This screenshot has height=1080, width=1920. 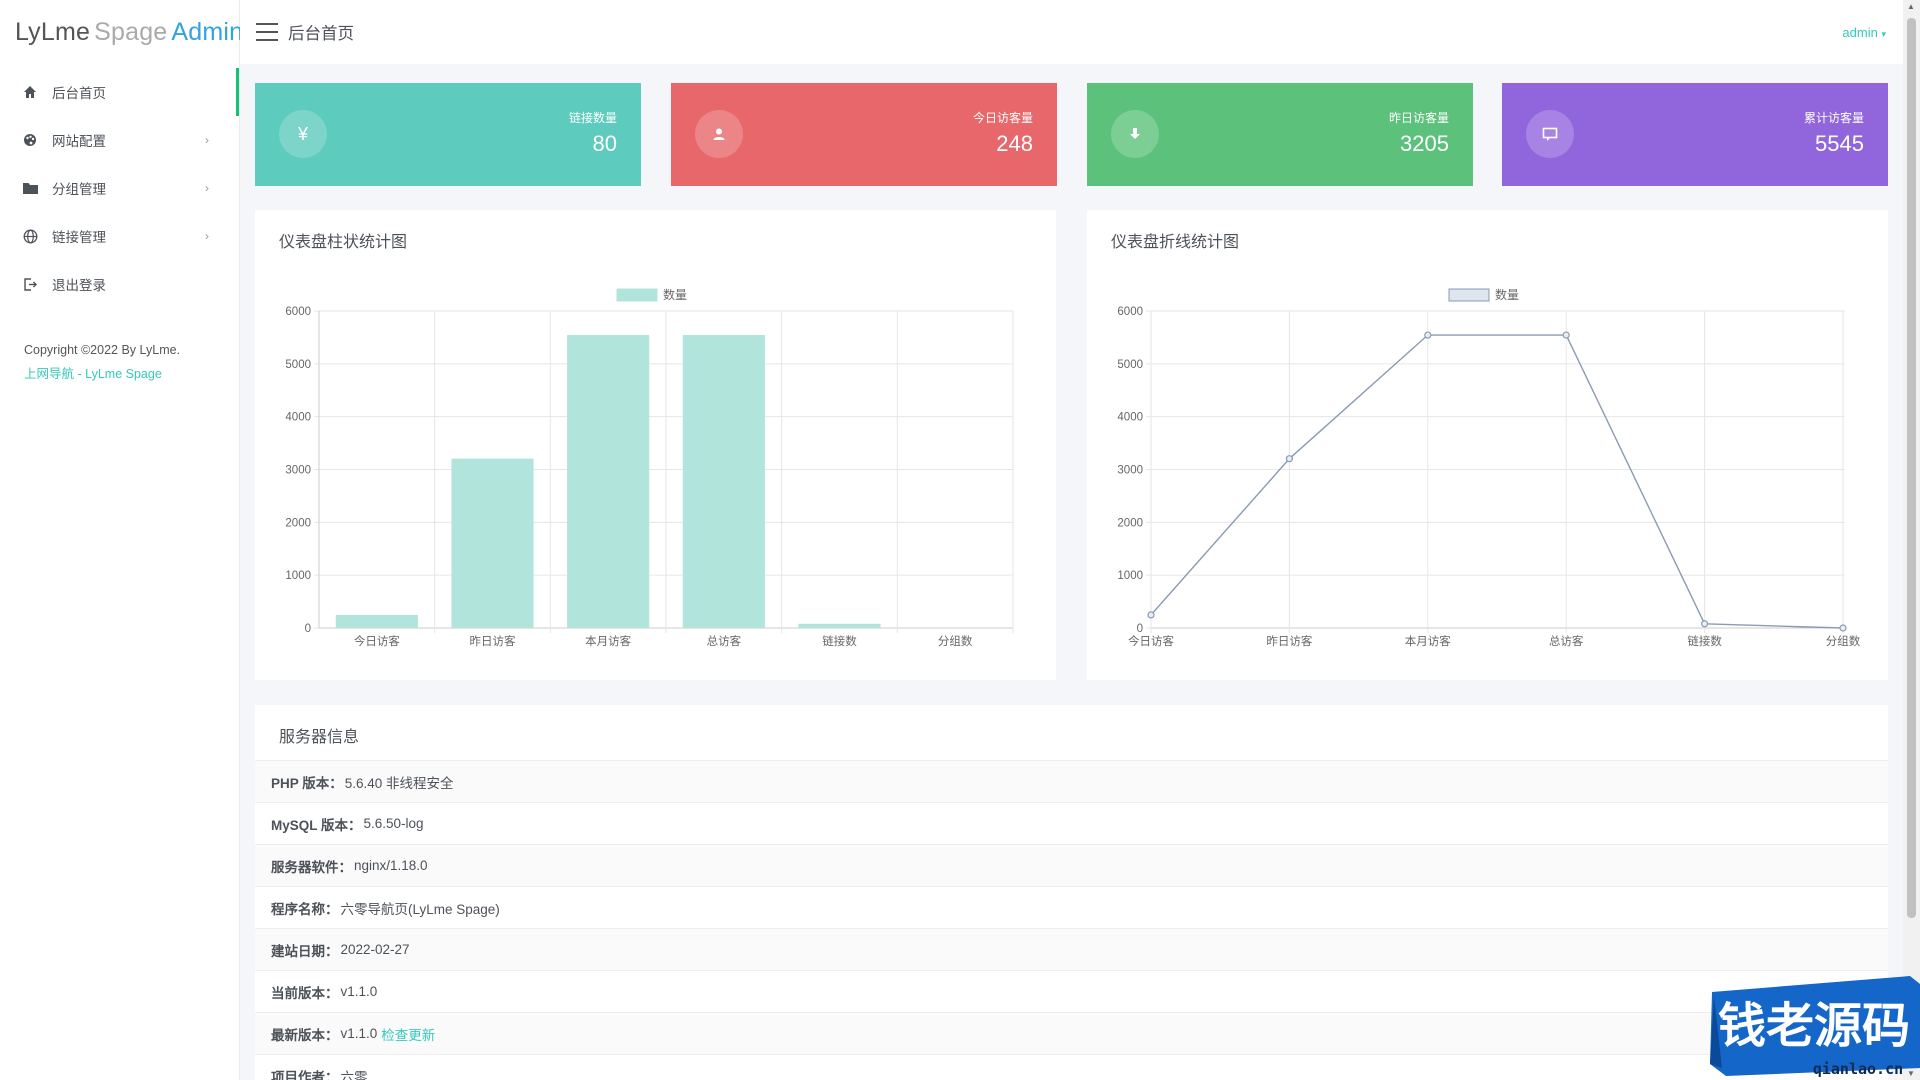 I want to click on server-info-row: 最新版本： v1.1.0 检查更新, so click(x=1071, y=1033).